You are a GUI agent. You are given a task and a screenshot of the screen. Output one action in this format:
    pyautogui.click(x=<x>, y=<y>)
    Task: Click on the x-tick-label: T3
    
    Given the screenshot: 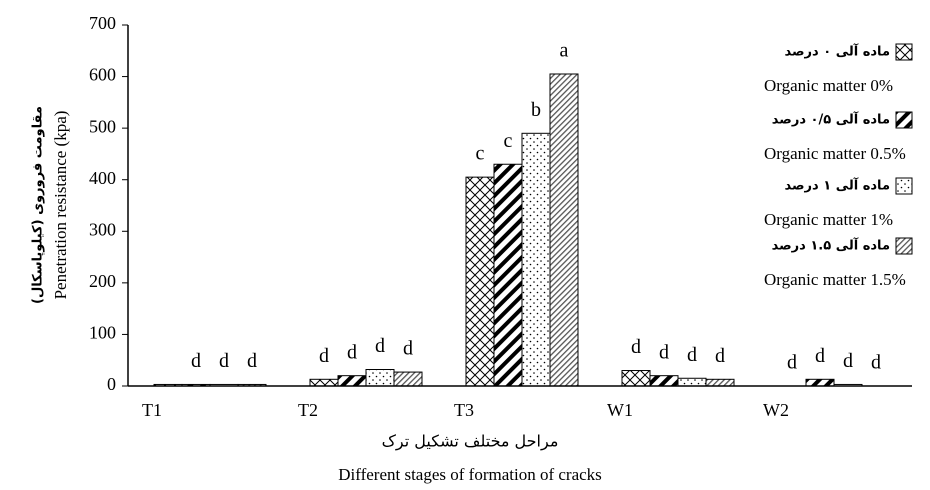 What is the action you would take?
    pyautogui.click(x=464, y=410)
    